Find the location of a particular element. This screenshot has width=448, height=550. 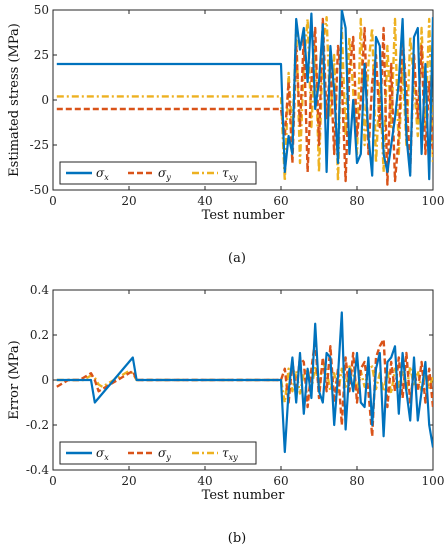

y-tick-label: 0.2 is located at coordinates (39, 335).